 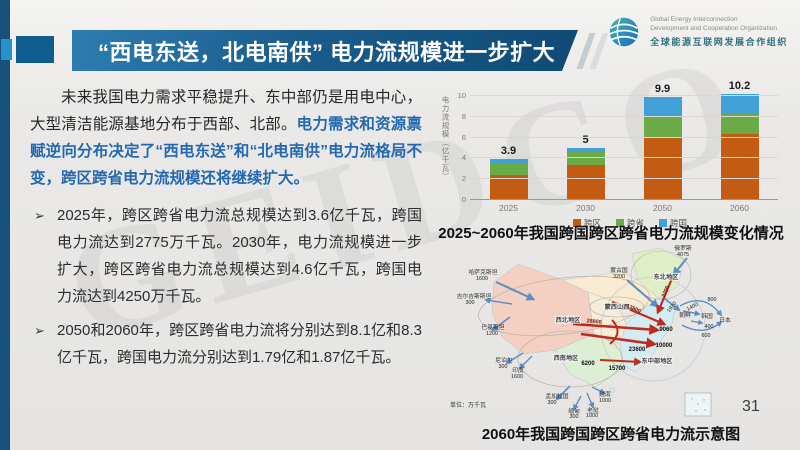 What do you see at coordinates (463, 116) in the screenshot?
I see `y-axis-tick: 8` at bounding box center [463, 116].